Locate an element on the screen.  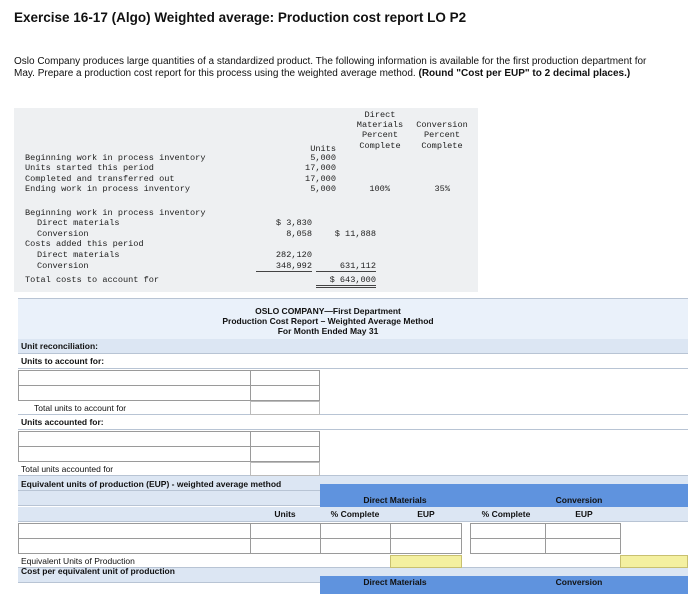
amount: 8,058 is located at coordinates (299, 234).